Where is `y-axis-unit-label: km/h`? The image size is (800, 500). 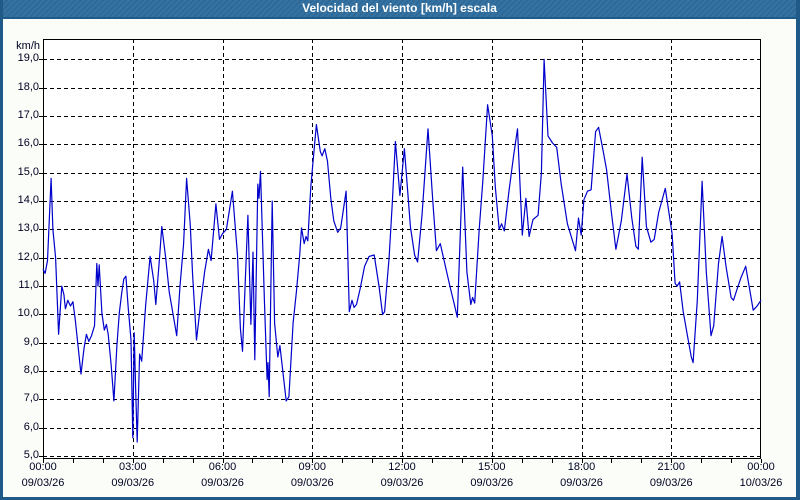
y-axis-unit-label: km/h is located at coordinates (28, 46).